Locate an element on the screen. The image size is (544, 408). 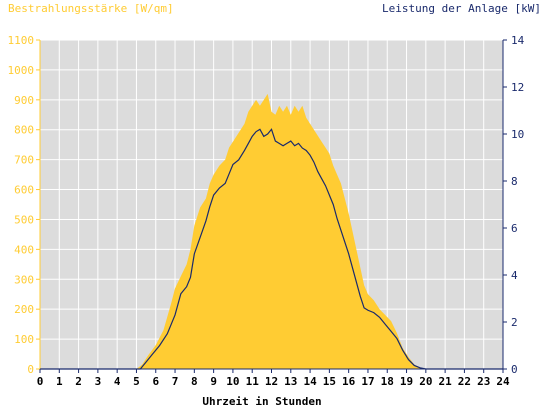
x-axis-ticks: 0 1 2 3 4 5 6 7 8 9 10 11 12 13 14 15 16 17 18 19 20 21 22 23 24 is located at coordinates (273, 378).